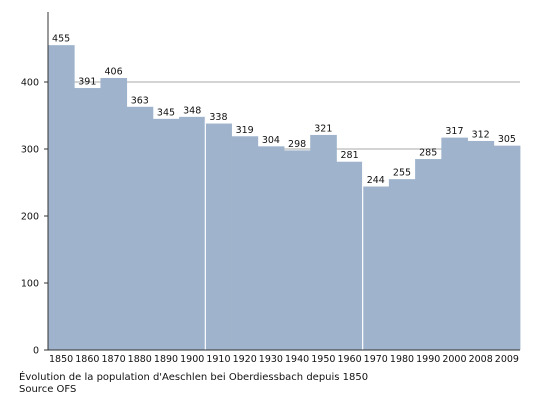  Describe the element at coordinates (245, 359) in the screenshot. I see `x-tick-label-1920: 1920` at that location.